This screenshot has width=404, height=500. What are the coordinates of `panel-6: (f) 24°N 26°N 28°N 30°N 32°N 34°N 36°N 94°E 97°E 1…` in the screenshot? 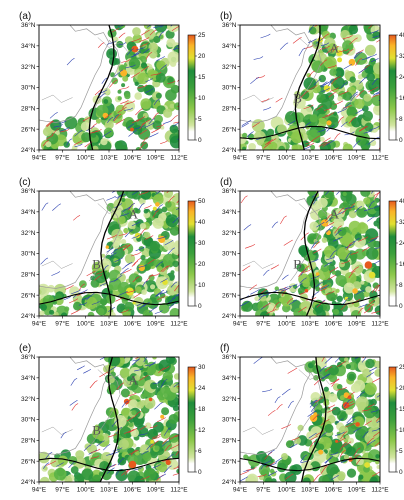 It's located at (312, 418).